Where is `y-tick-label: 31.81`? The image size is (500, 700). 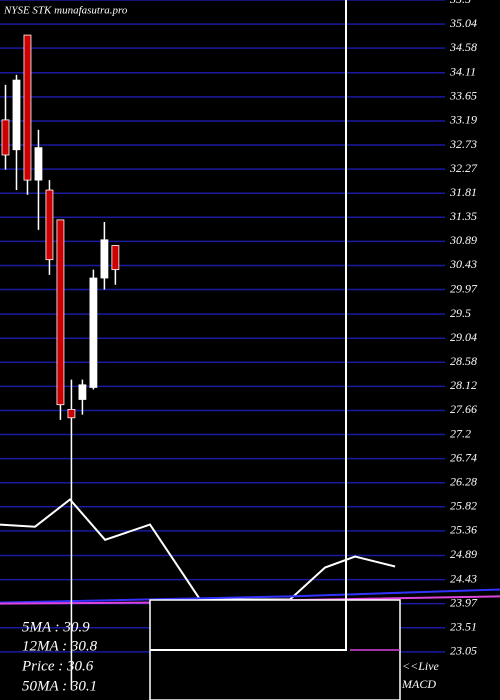 y-tick-label: 31.81 is located at coordinates (463, 192).